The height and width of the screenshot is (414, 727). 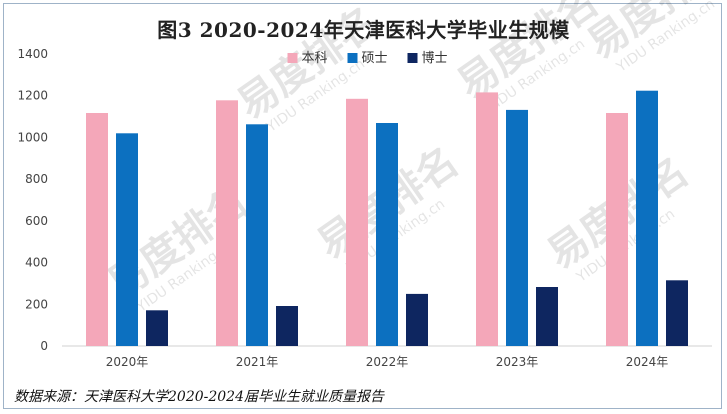 What do you see at coordinates (547, 316) in the screenshot?
I see `bar-博士-2023年` at bounding box center [547, 316].